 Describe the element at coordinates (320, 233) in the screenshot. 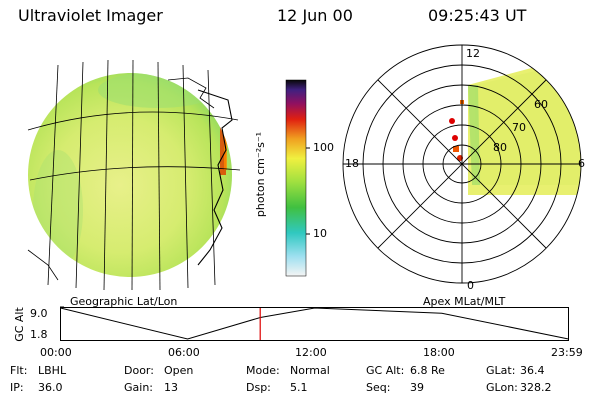

I see `colorbar-tick-10: 10` at that location.